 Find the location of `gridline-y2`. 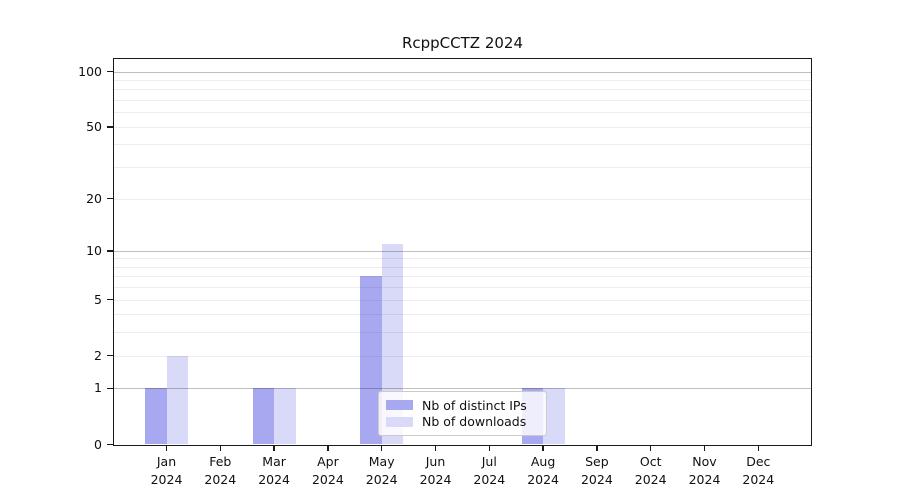

gridline-y2 is located at coordinates (462, 356).